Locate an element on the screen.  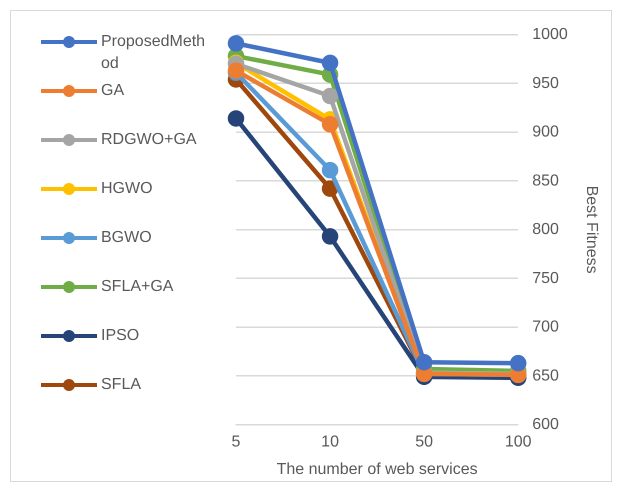
y-tick-label: 800 is located at coordinates (546, 229).